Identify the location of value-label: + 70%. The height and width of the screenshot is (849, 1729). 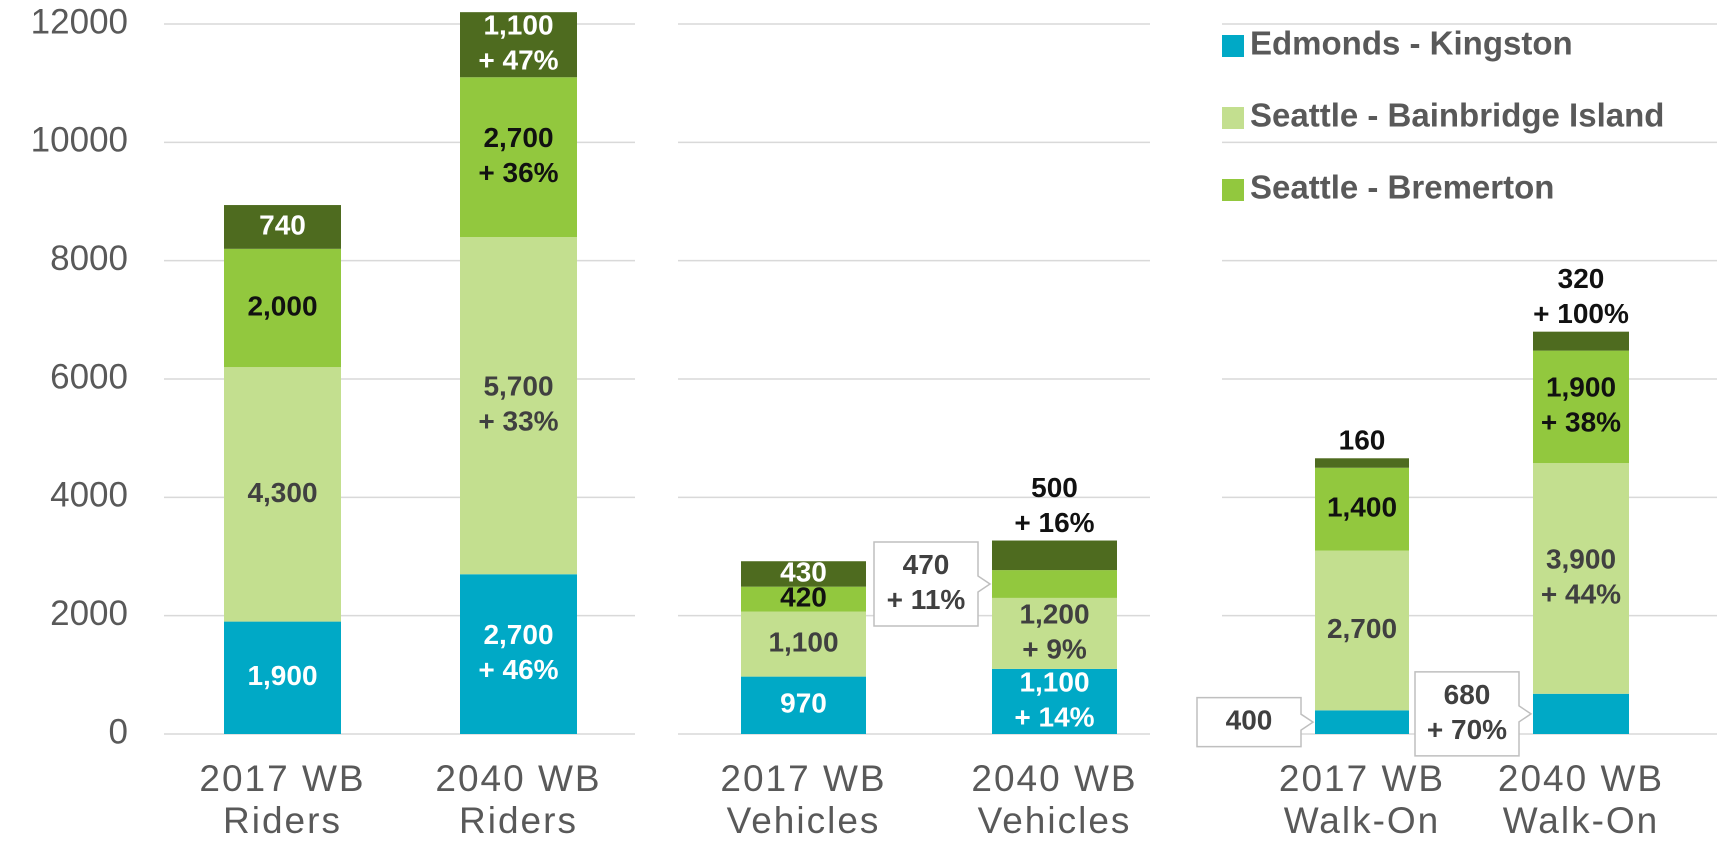
(1467, 729).